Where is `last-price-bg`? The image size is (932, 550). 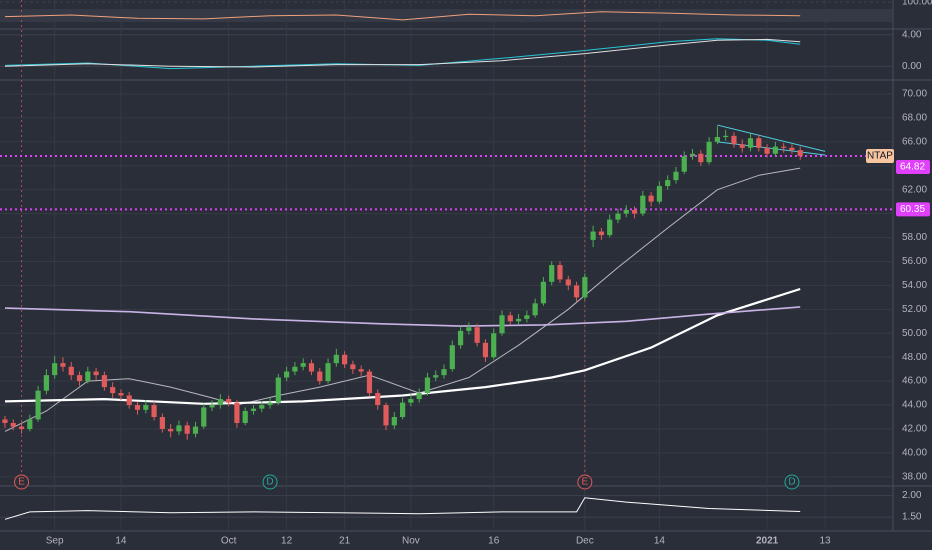
last-price-bg is located at coordinates (913, 166).